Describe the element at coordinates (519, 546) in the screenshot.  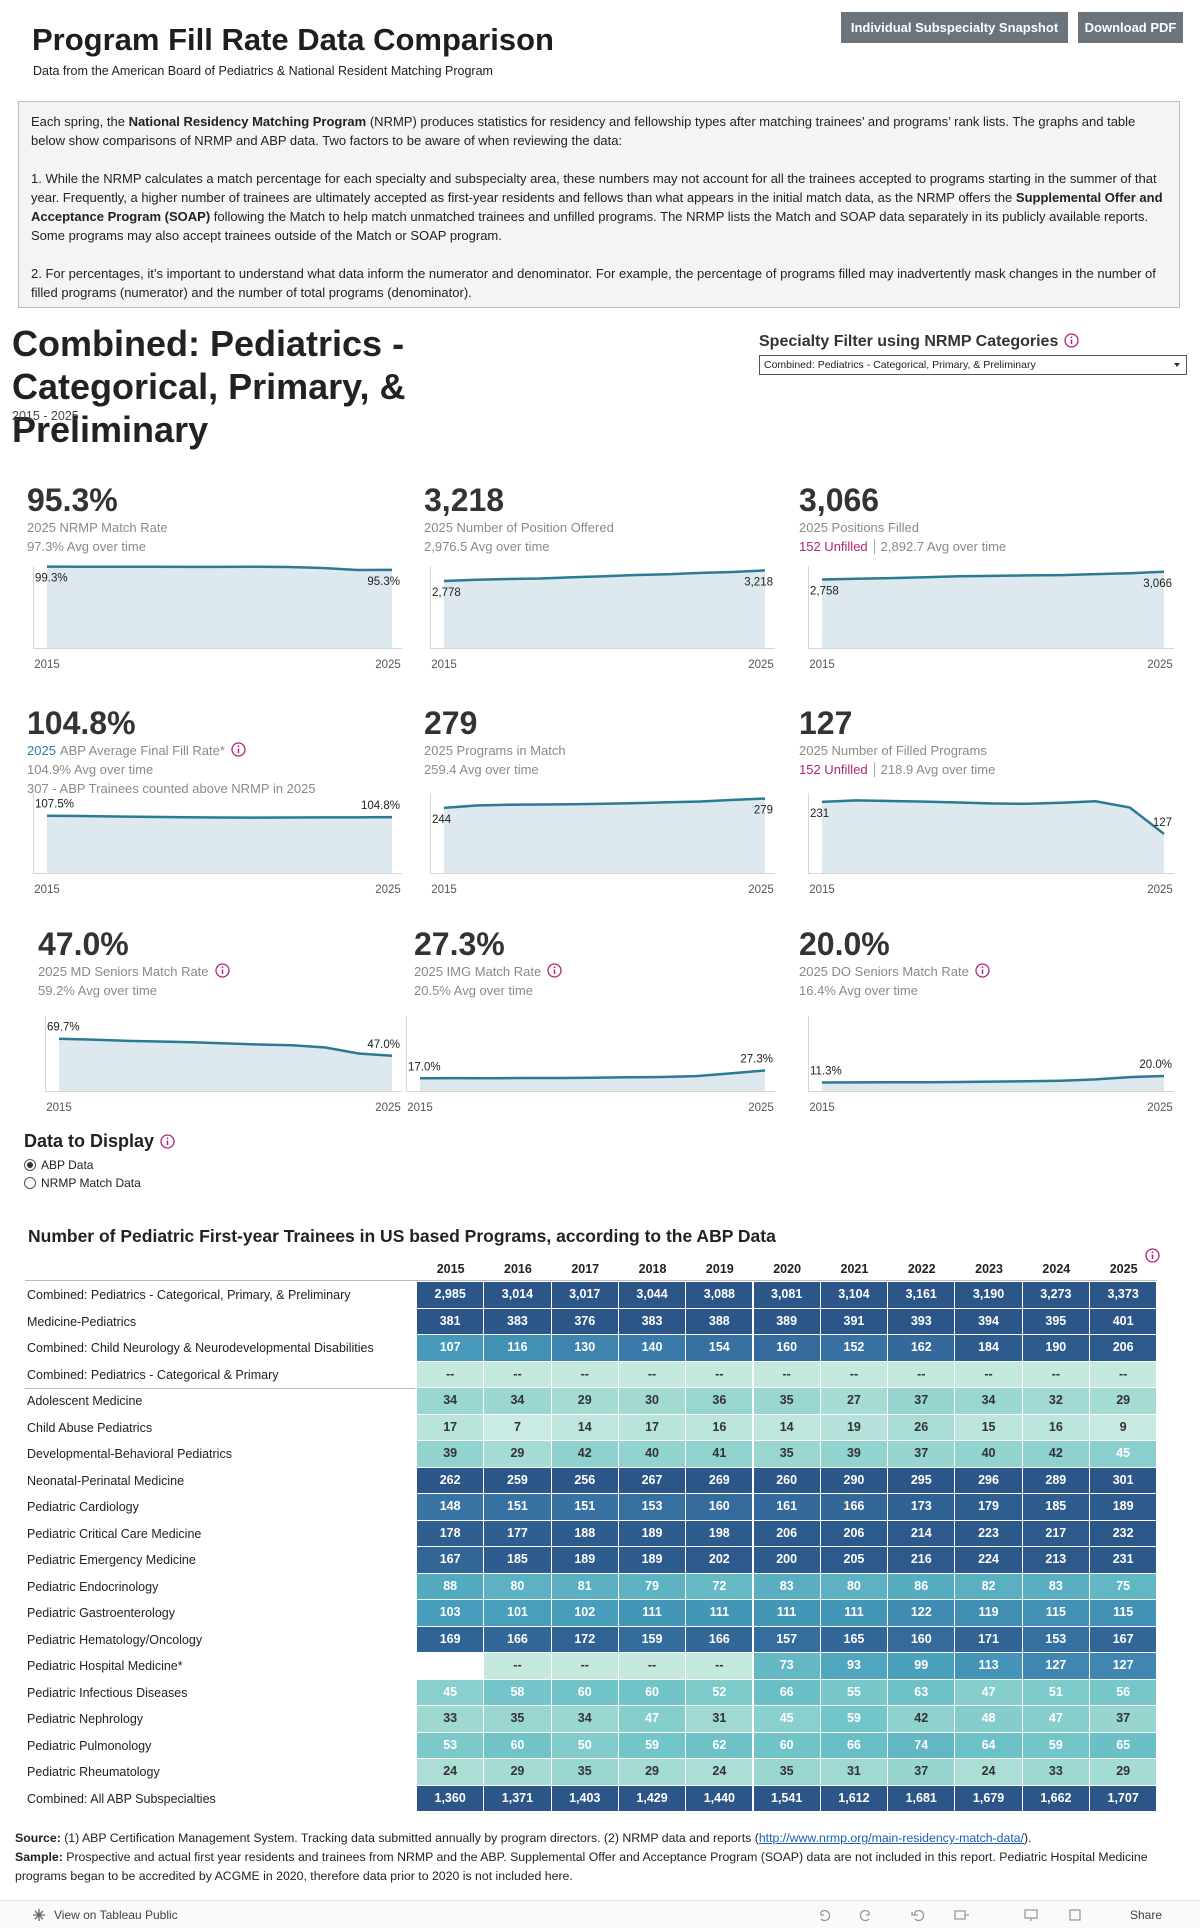
I see `kpi-avg: 2,976.5 Avg over time` at that location.